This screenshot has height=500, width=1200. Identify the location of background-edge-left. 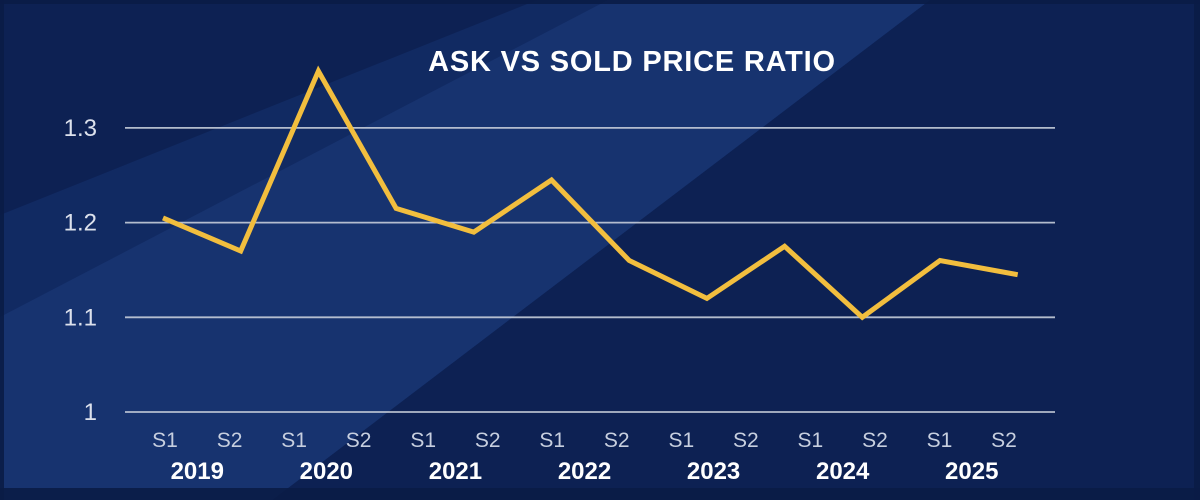
(2, 250).